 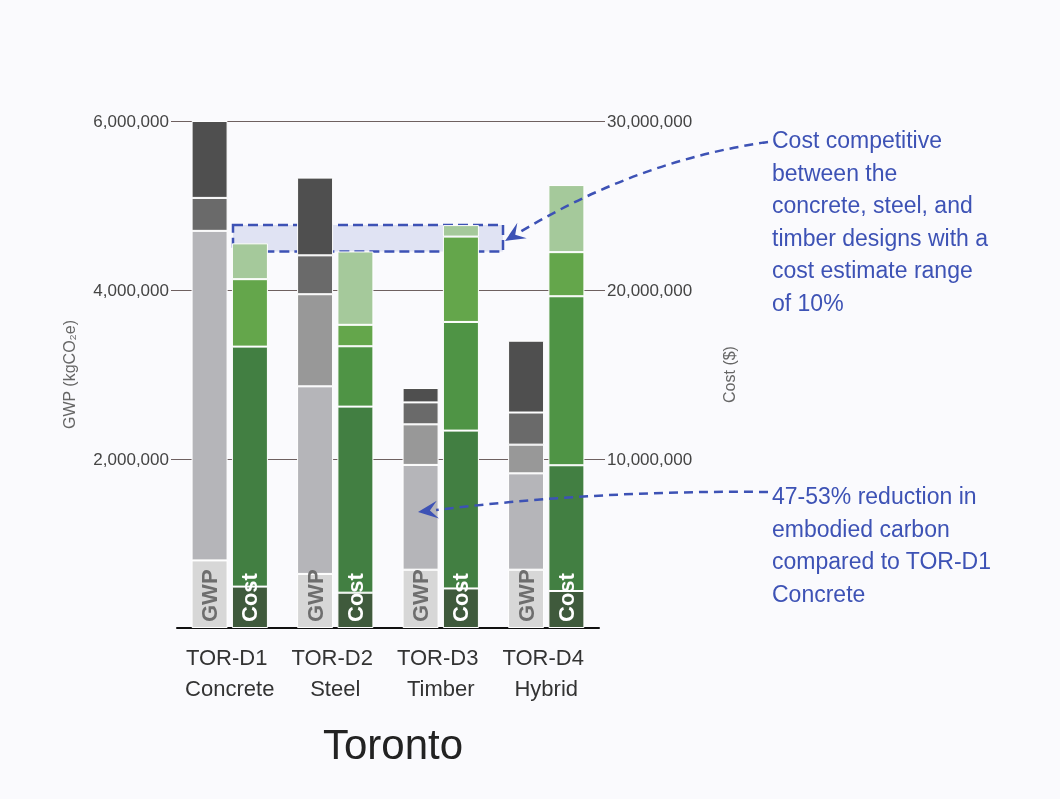 I want to click on text: 47-53% reduction in embodied carbon compared to TOR-D1 Concrete, so click(x=882, y=545).